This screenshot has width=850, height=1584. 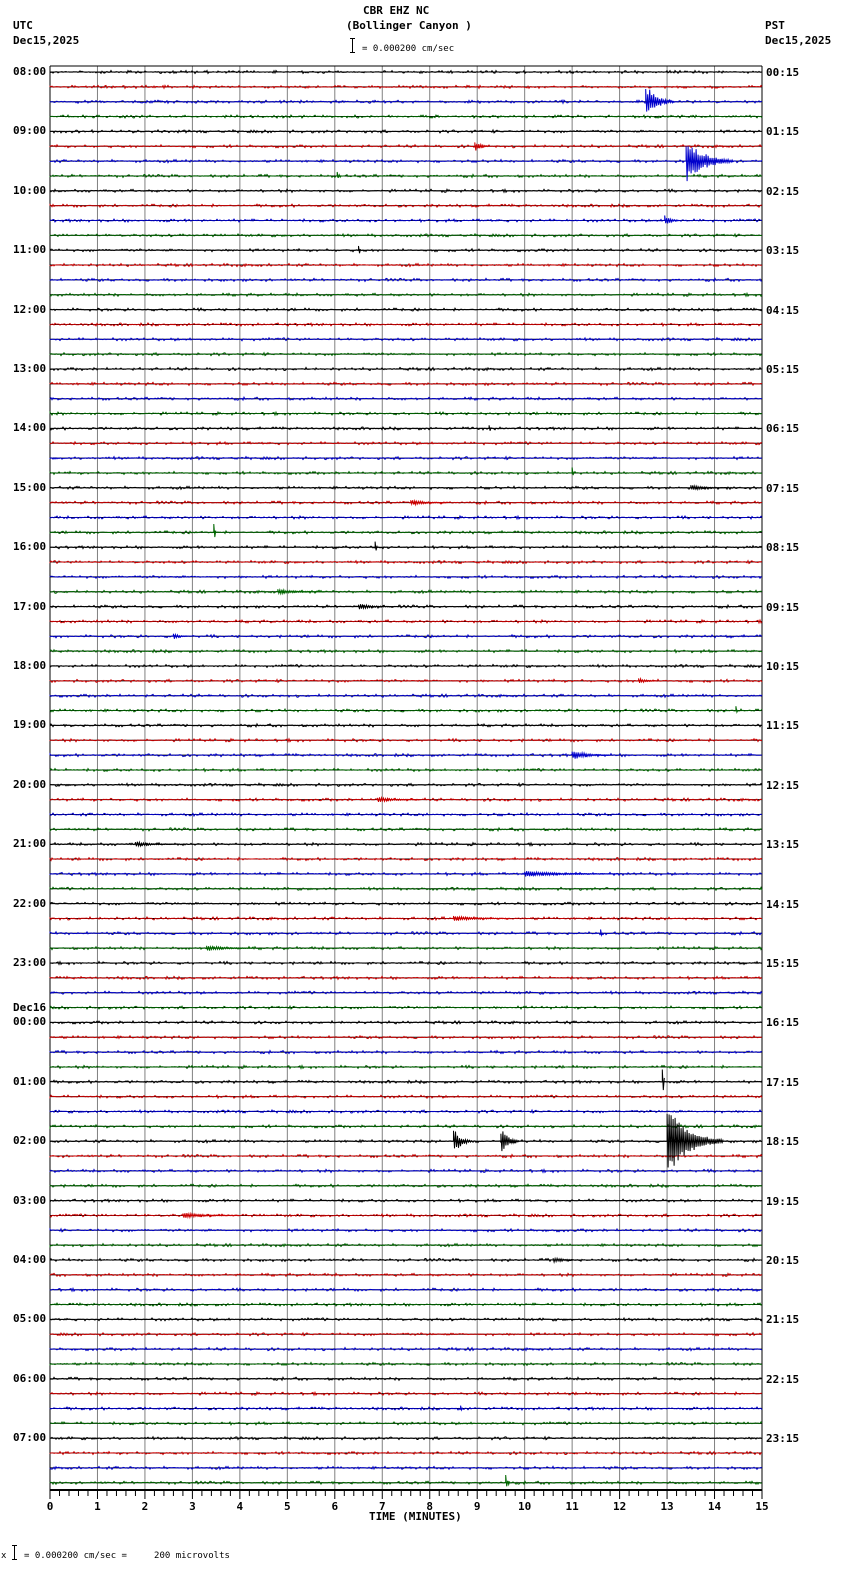 I want to click on right-time-label: 04:15, so click(x=783, y=310).